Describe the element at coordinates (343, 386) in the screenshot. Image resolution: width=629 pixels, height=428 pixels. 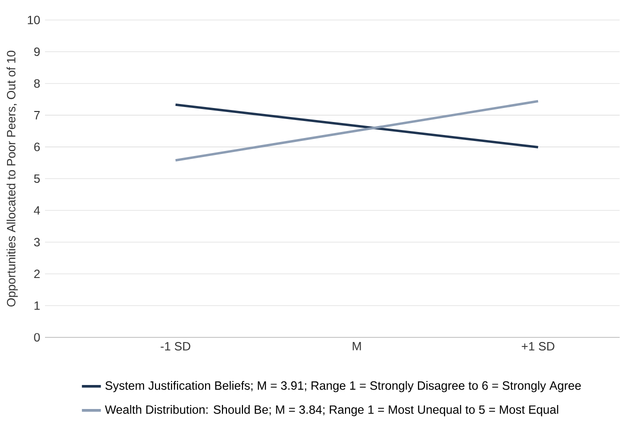
I see `legend-label: System Justification Beliefs; M = 3.91; Range 1 = Strongly Disagree to 6 = Strongly Agree` at that location.